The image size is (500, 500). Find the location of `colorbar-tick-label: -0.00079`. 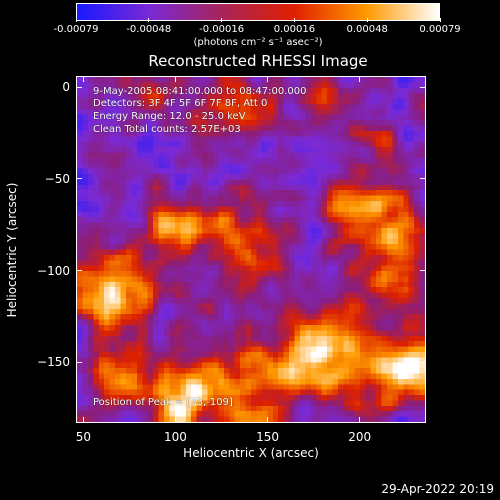

colorbar-tick-label: -0.00079 is located at coordinates (76, 29).